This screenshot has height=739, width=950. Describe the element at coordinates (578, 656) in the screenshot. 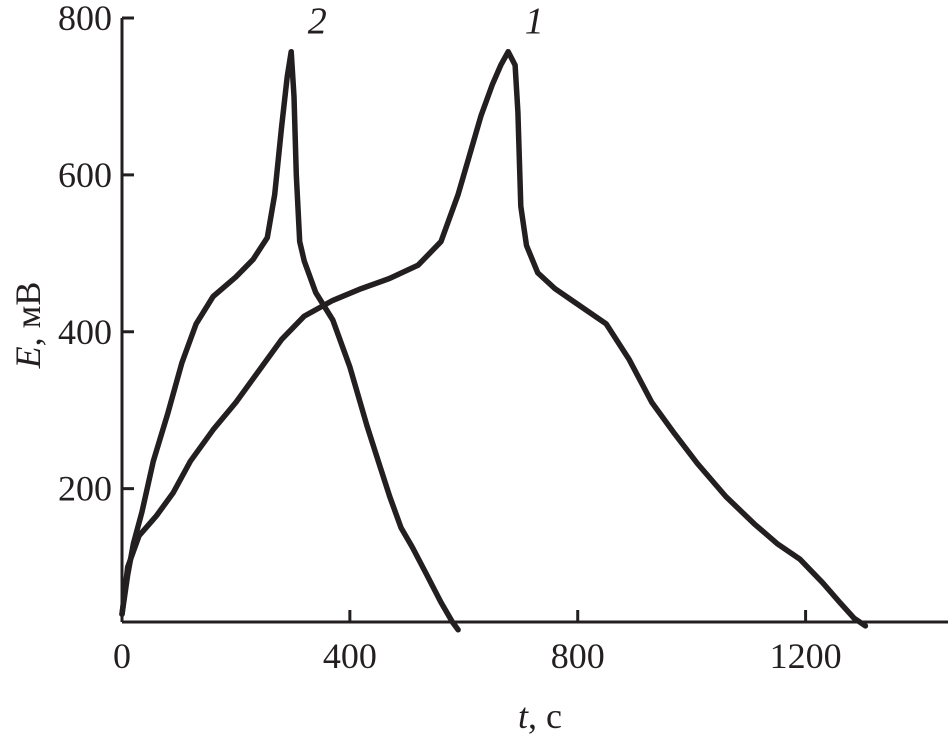

I see `x-tick-label: 800` at that location.